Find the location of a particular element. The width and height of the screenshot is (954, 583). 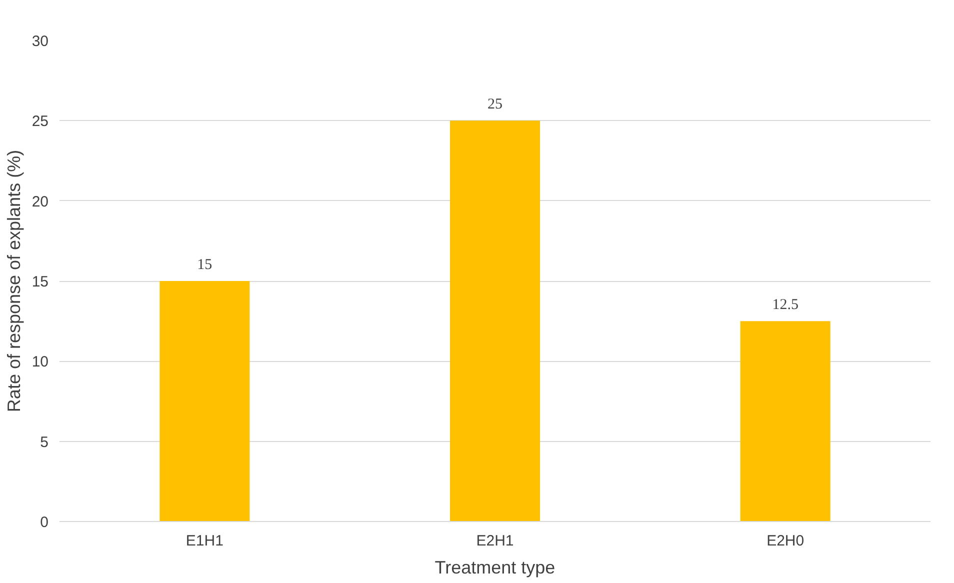

y-tick-label: 5 is located at coordinates (44, 442).